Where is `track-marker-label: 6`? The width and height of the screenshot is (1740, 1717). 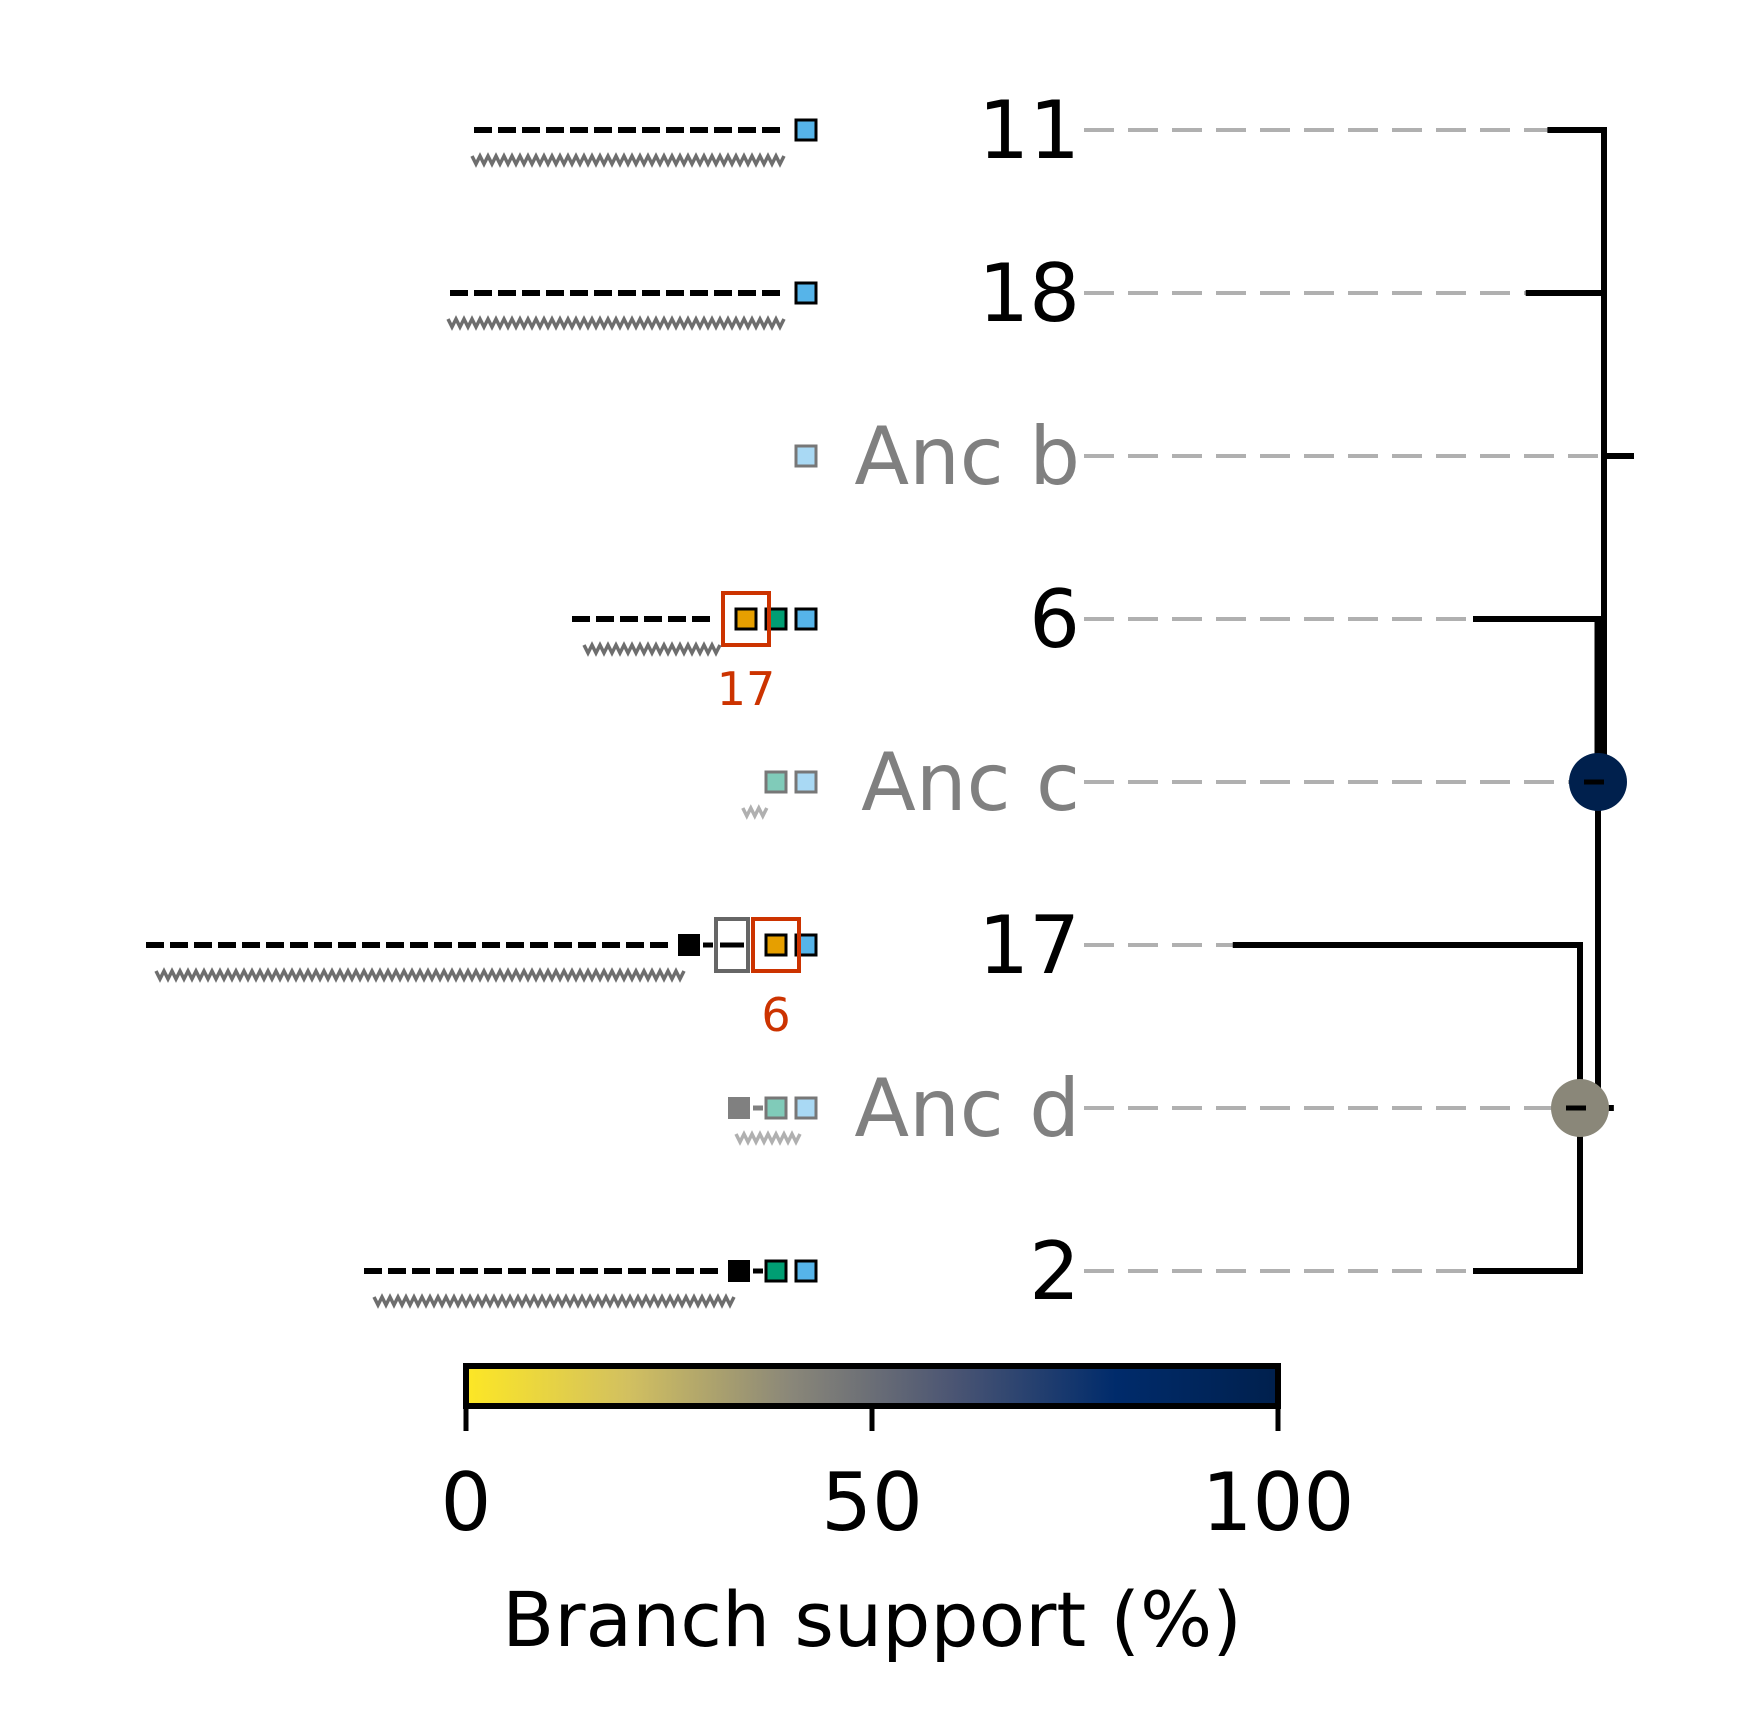
track-marker-label: 6 is located at coordinates (775, 1015).